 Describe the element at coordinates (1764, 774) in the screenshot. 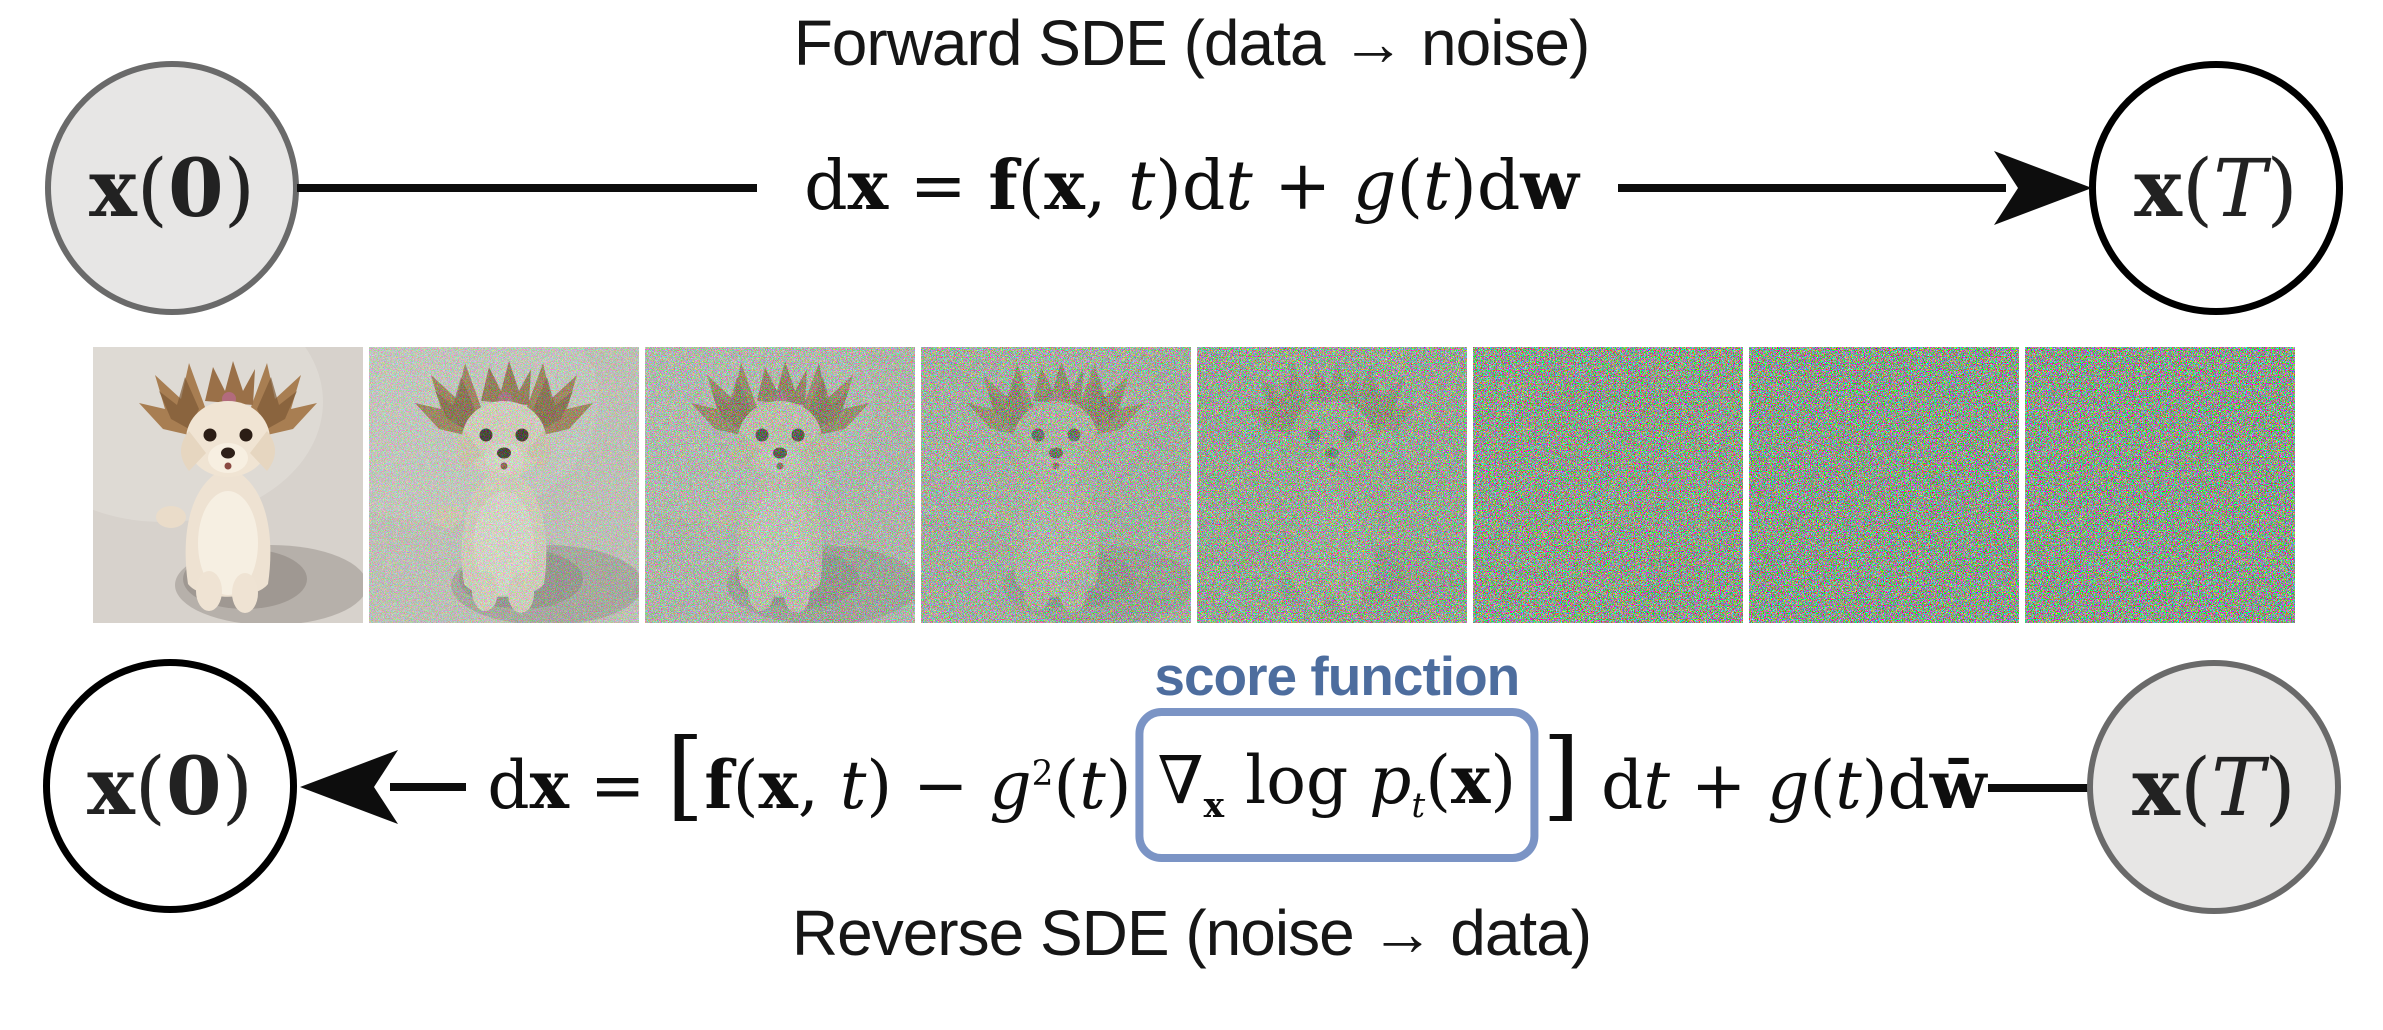

I see `reverse-equation-post: ] dt + g(t)dw̄` at that location.